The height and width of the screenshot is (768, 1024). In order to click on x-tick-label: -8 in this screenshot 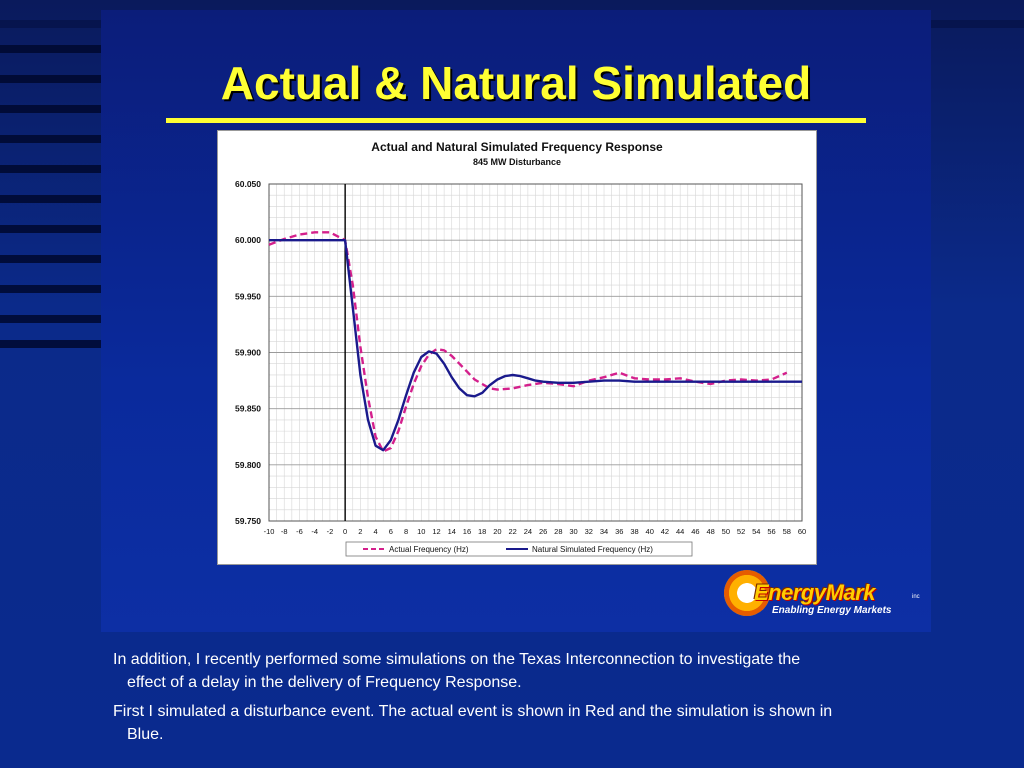, I will do `click(284, 531)`.